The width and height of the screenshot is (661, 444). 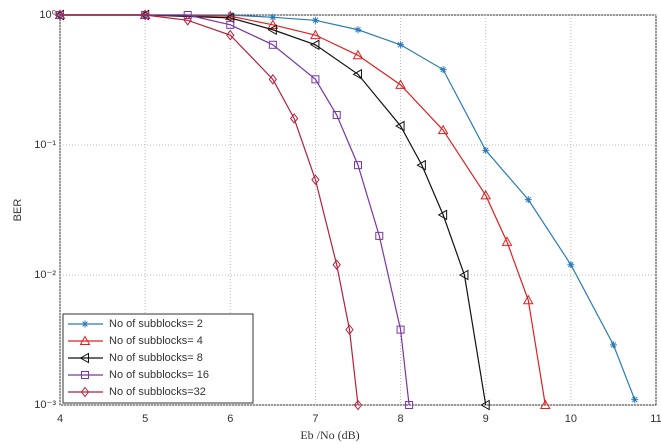 What do you see at coordinates (45, 405) in the screenshot?
I see `y-tick-label: 10⁻³` at bounding box center [45, 405].